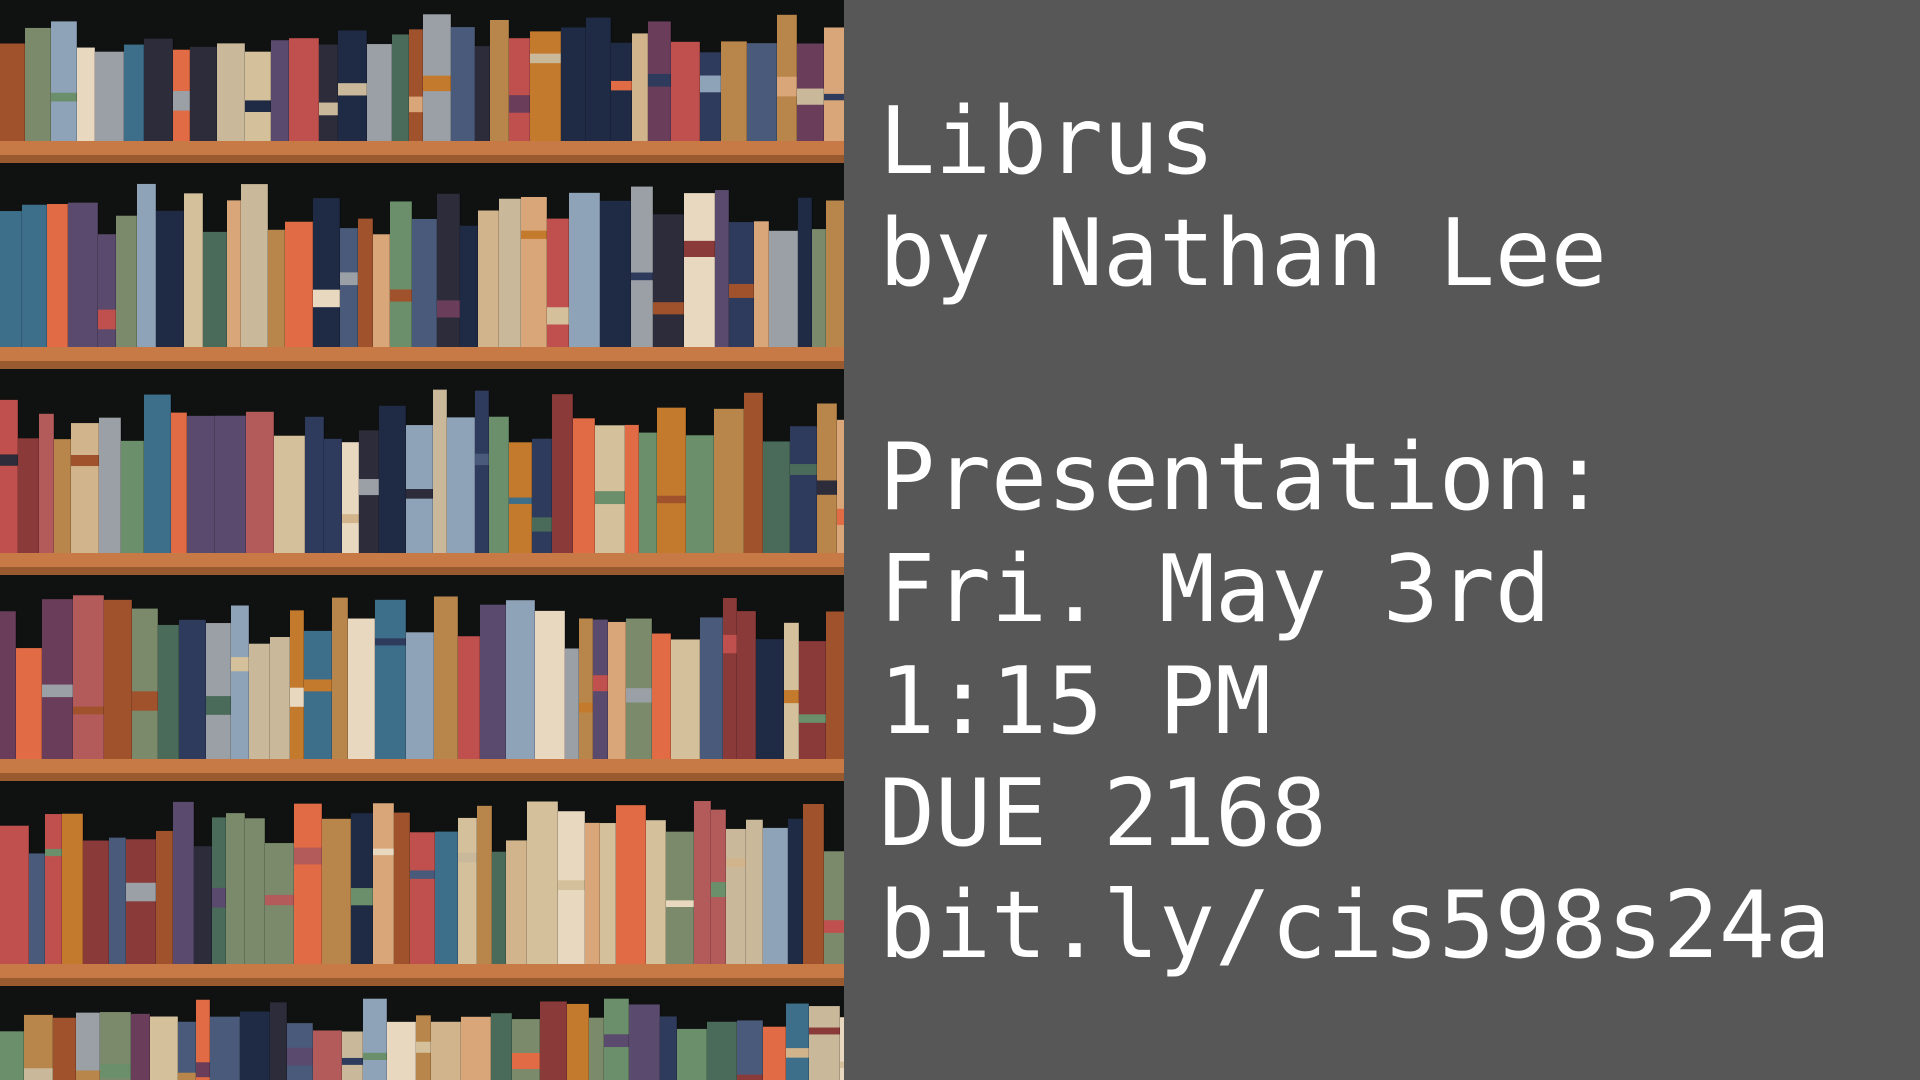 This screenshot has width=1920, height=1080. What do you see at coordinates (1355, 925) in the screenshot?
I see `detail-line: bit.ly/cis598s24a` at bounding box center [1355, 925].